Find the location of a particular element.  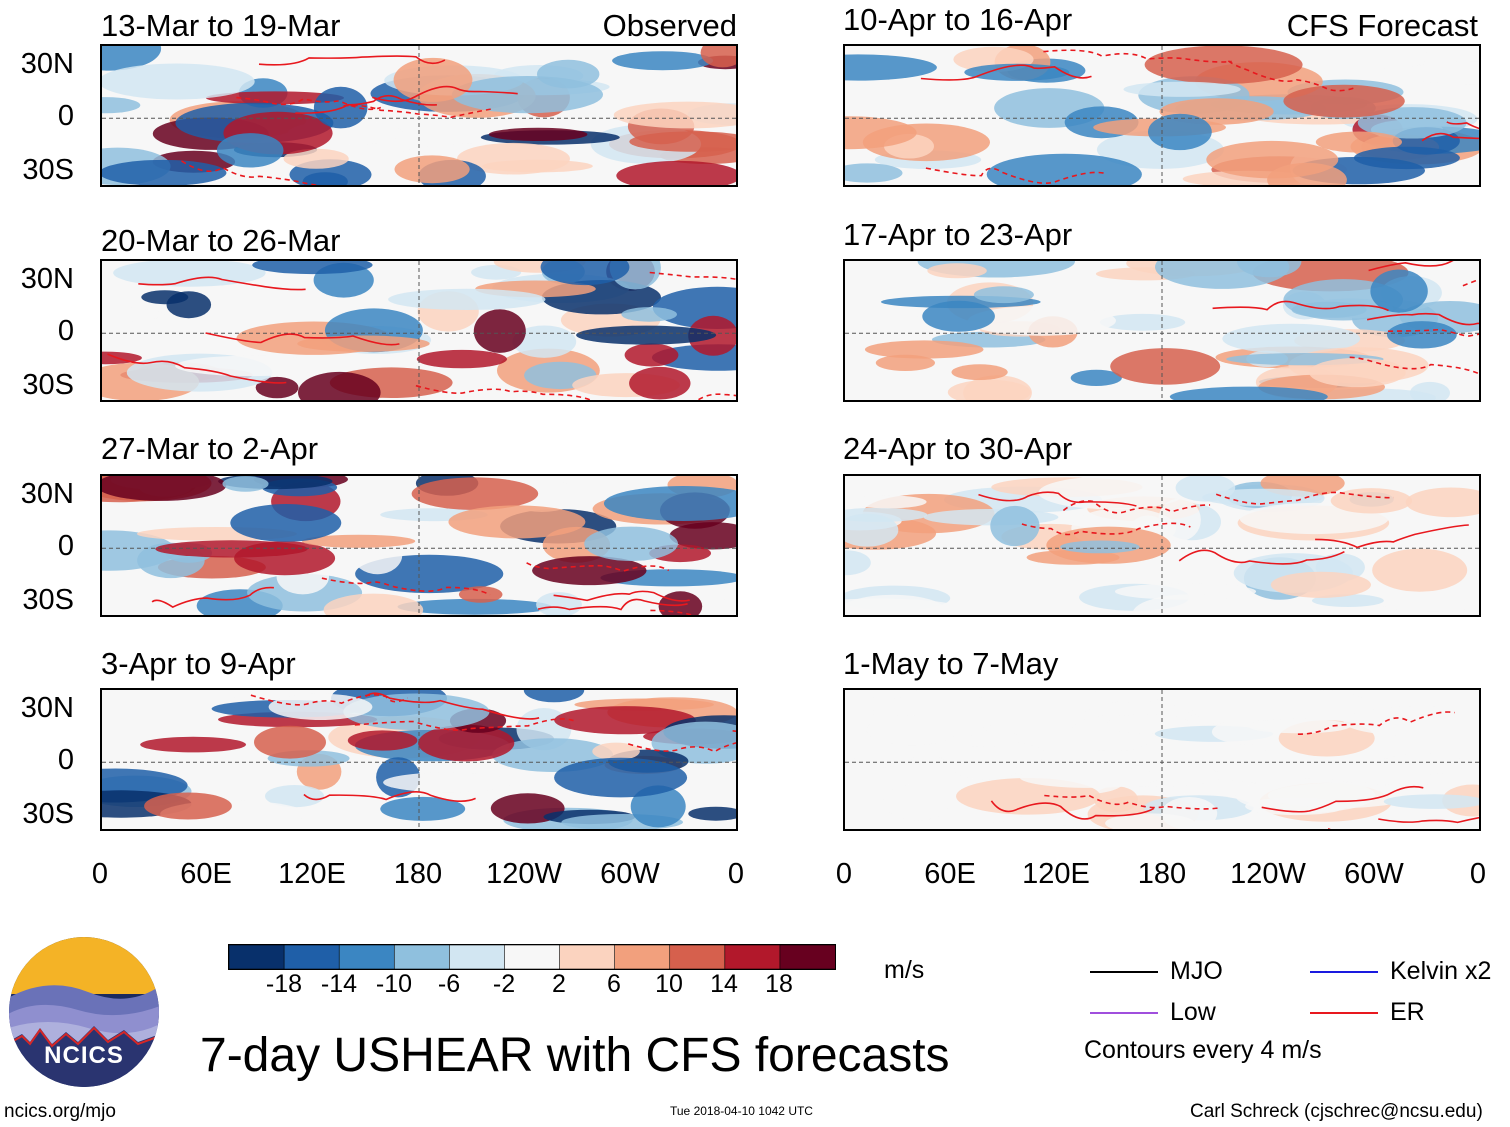

panel-title-obs-2: 20-Mar to 26-Mar is located at coordinates (221, 240).